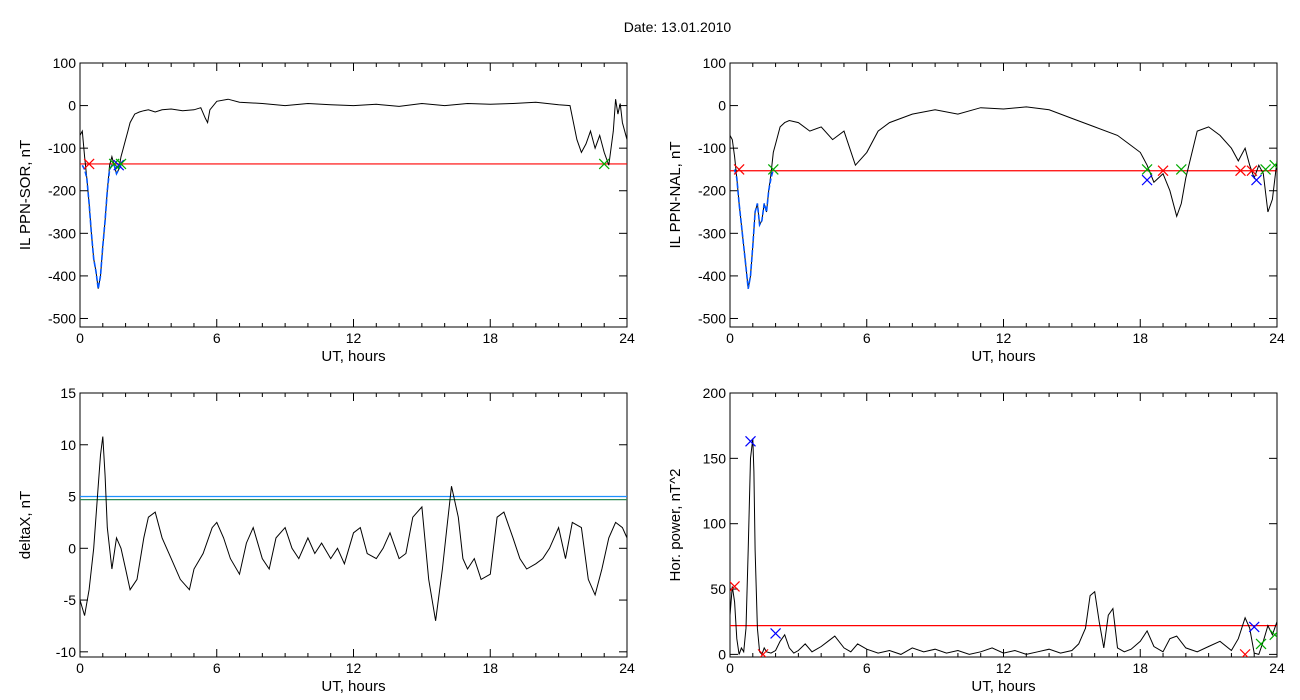  Describe the element at coordinates (25, 195) in the screenshot. I see `y-axis-label: IL PPN-SOR, nT` at that location.